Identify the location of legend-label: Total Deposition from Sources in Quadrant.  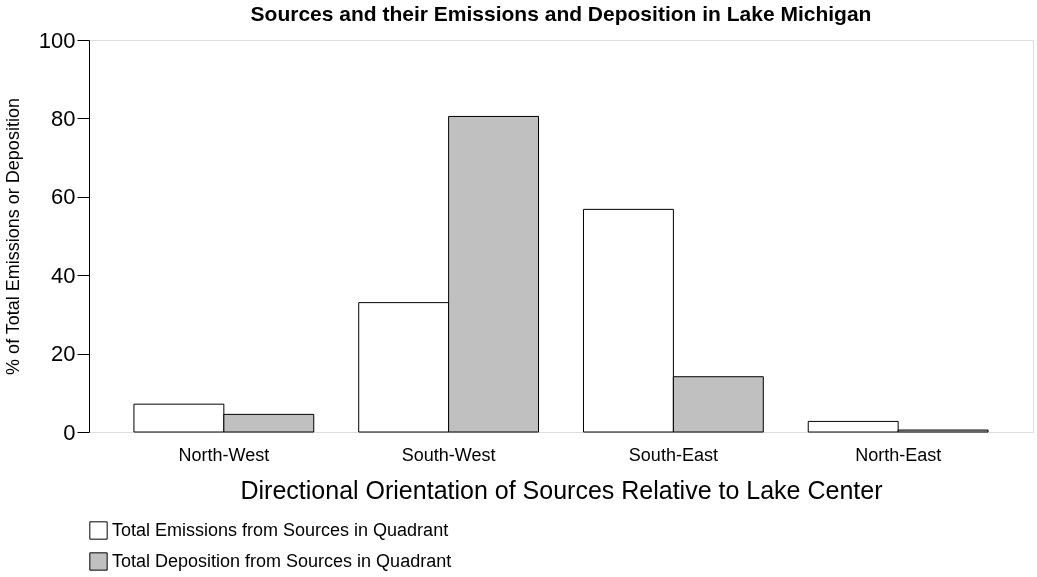
(282, 560).